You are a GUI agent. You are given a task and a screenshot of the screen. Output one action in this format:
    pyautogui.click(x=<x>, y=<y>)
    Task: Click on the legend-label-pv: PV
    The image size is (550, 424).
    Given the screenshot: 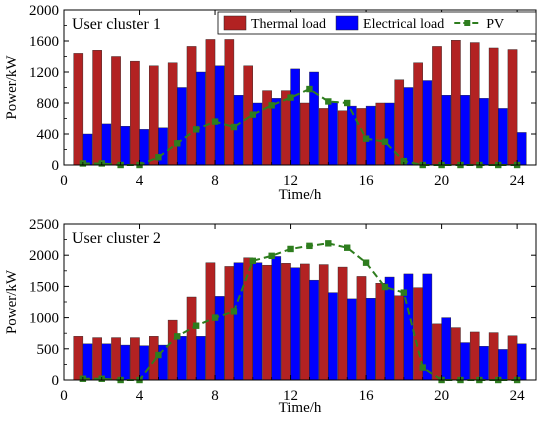 What is the action you would take?
    pyautogui.click(x=495, y=24)
    